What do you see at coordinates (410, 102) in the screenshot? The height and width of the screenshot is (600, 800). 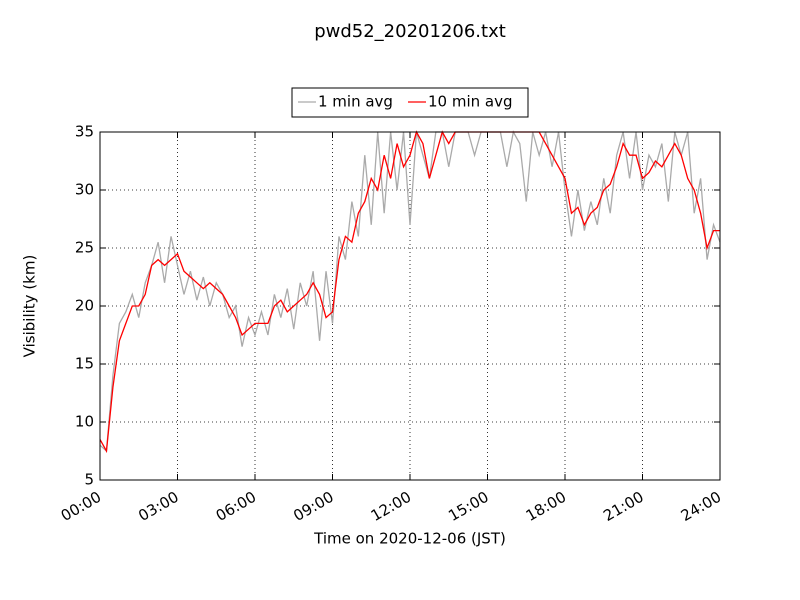 I see `legend: 1 min avg 10 min avg` at bounding box center [410, 102].